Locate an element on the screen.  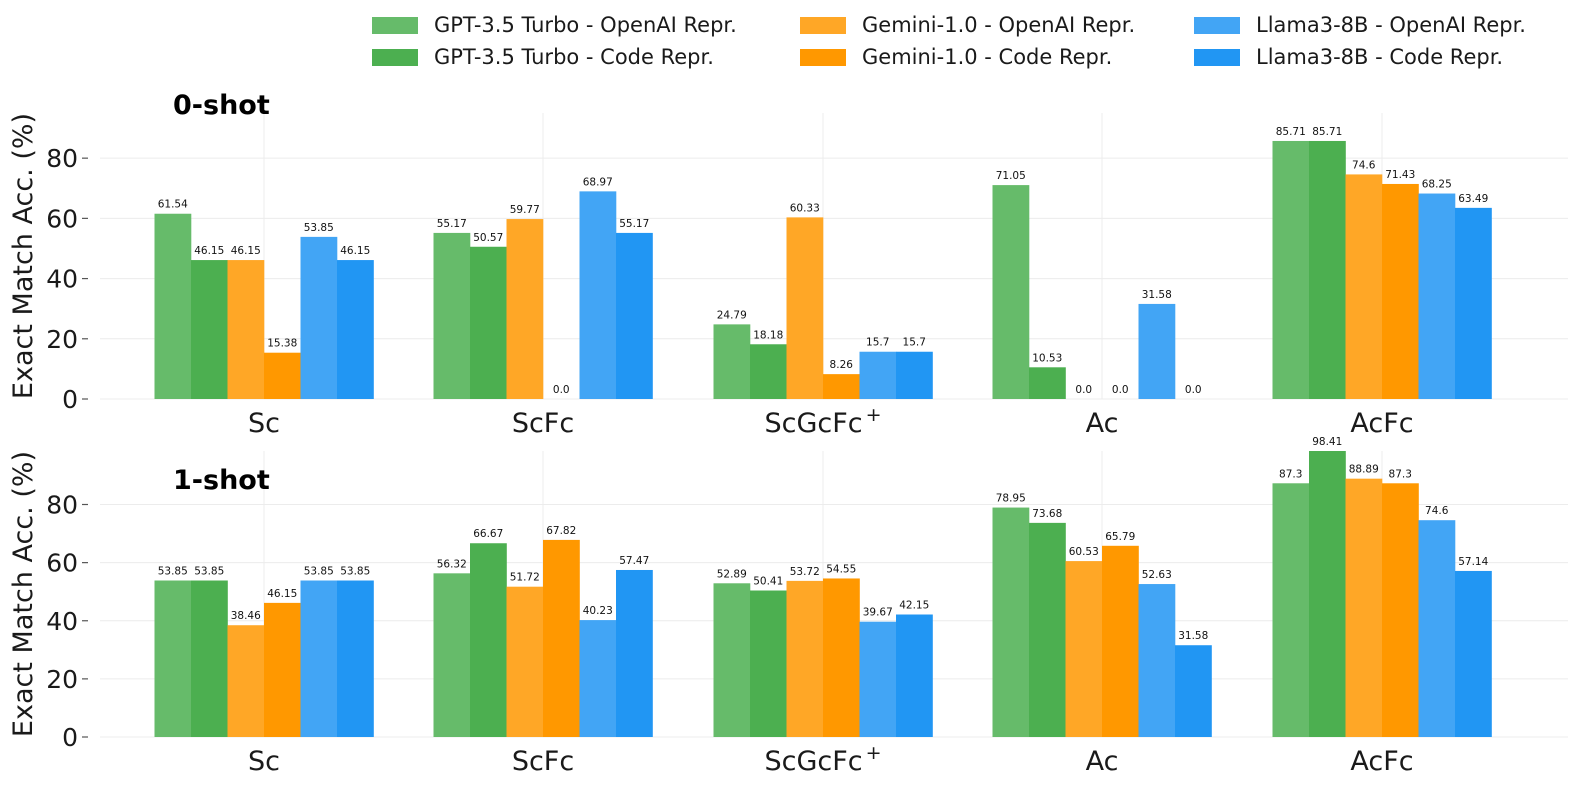
legend-label: Gemini-1.0 - Code Repr. is located at coordinates (987, 57).